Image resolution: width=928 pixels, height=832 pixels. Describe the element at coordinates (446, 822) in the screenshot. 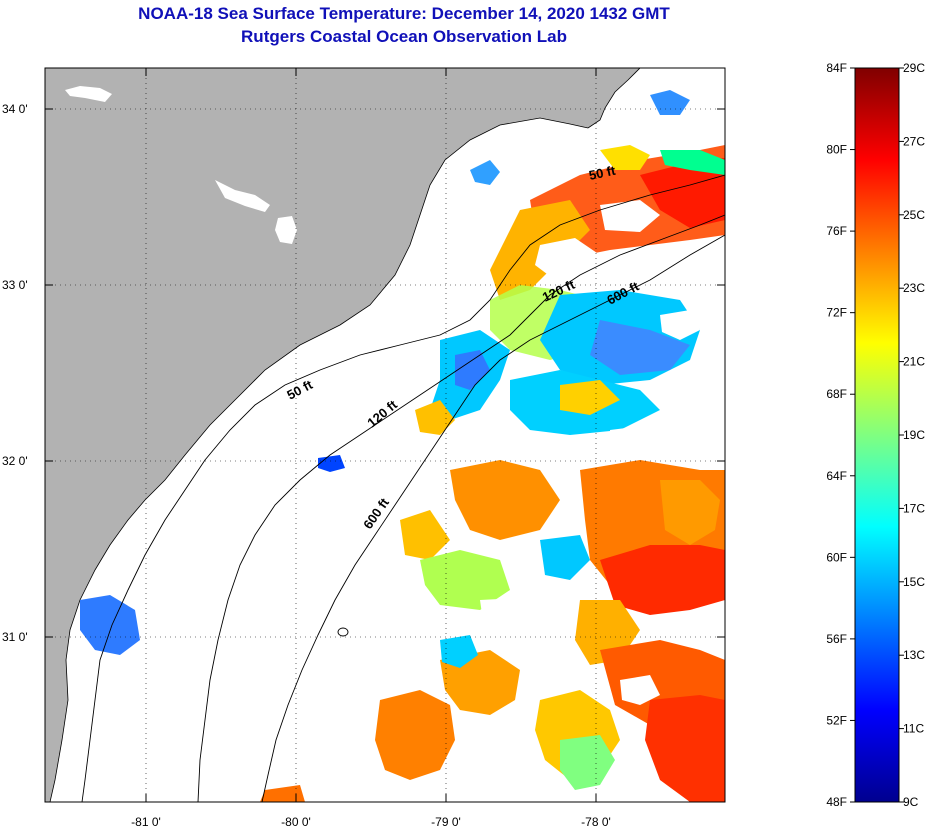

I see `longitude-label: -79 0'` at that location.